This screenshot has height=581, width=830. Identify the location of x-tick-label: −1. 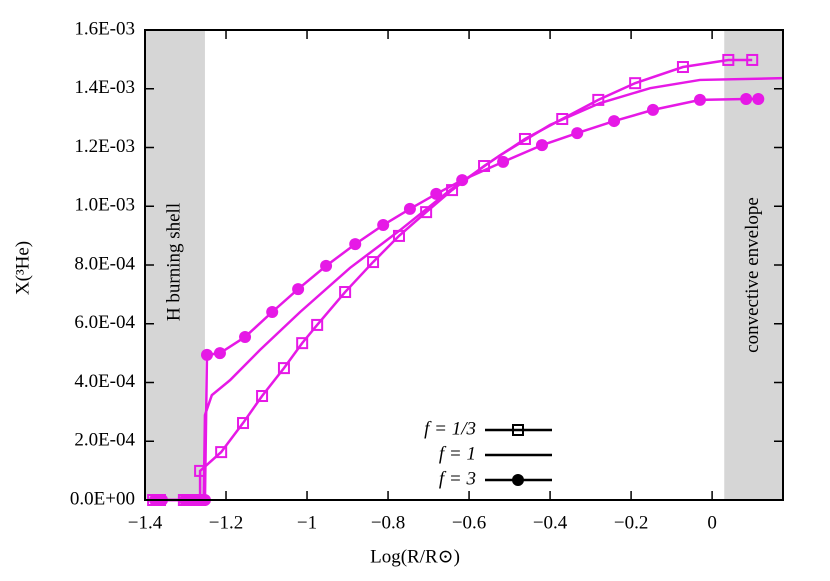
(307, 522).